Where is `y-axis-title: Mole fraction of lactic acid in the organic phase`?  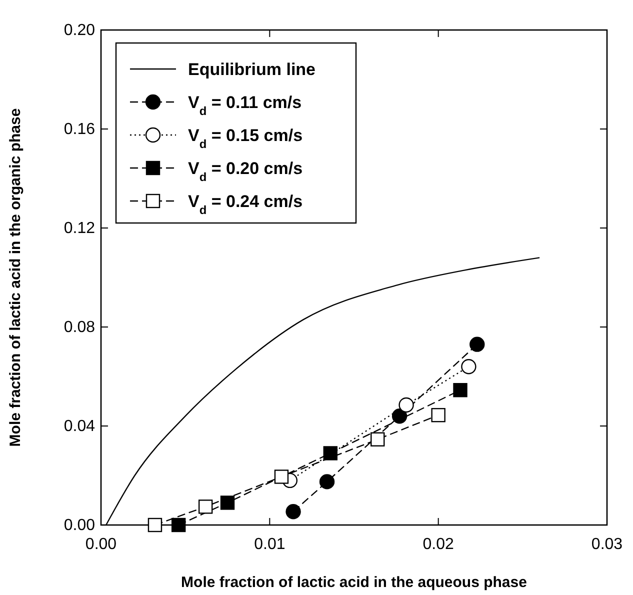 y-axis-title: Mole fraction of lactic acid in the organic phase is located at coordinates (15, 277).